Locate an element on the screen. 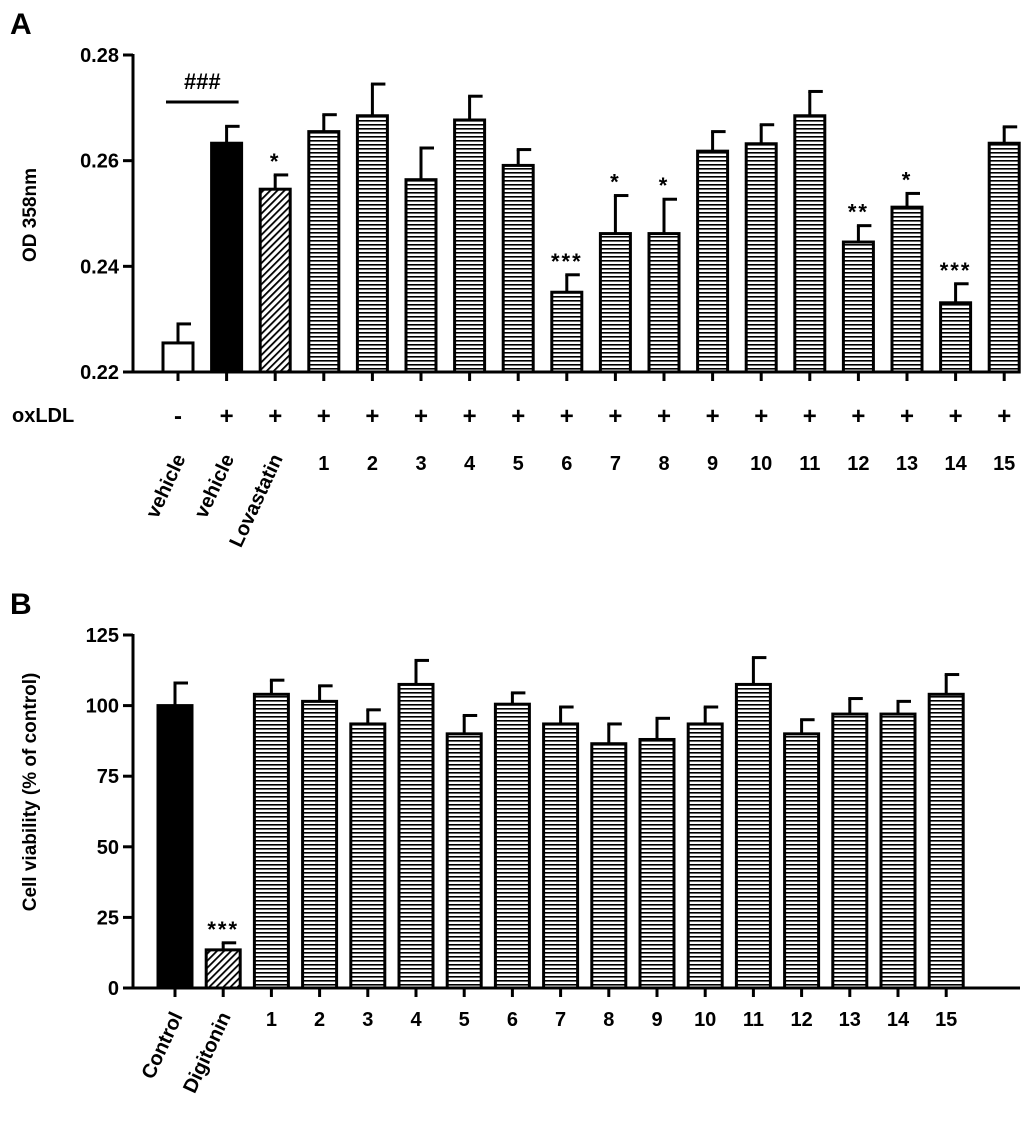 This screenshot has width=1024, height=1123. x-category-label: Digitonin is located at coordinates (207, 1053).